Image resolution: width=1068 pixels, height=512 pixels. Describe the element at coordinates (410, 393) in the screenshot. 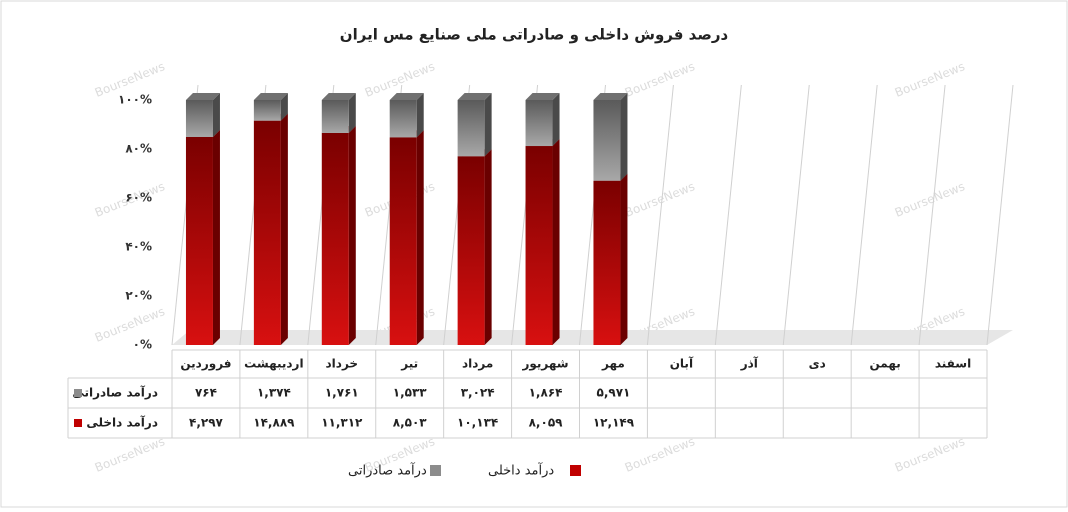

I see `table-value: ۱,۵۳۳` at that location.